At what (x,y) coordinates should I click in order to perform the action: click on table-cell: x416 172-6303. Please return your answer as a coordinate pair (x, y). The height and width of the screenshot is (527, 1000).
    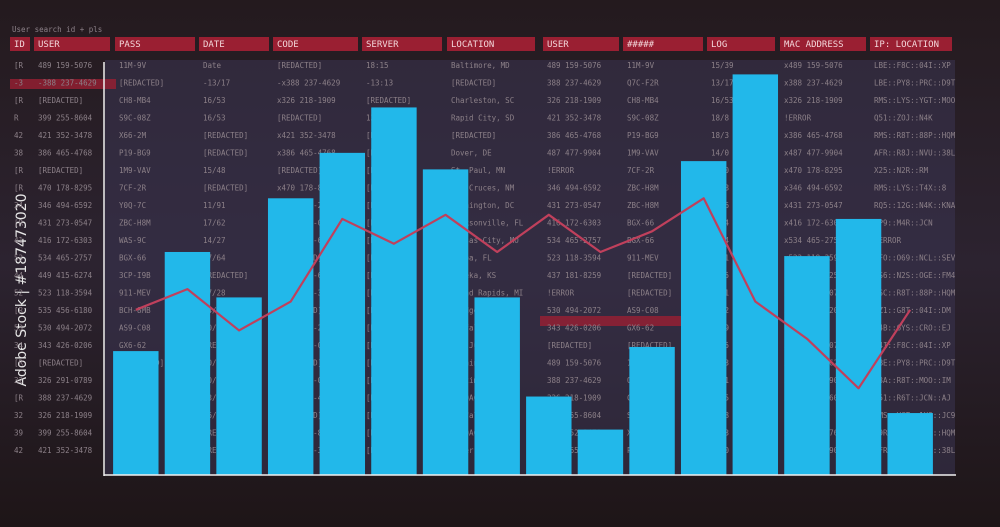
    Looking at the image, I should click on (813, 223).